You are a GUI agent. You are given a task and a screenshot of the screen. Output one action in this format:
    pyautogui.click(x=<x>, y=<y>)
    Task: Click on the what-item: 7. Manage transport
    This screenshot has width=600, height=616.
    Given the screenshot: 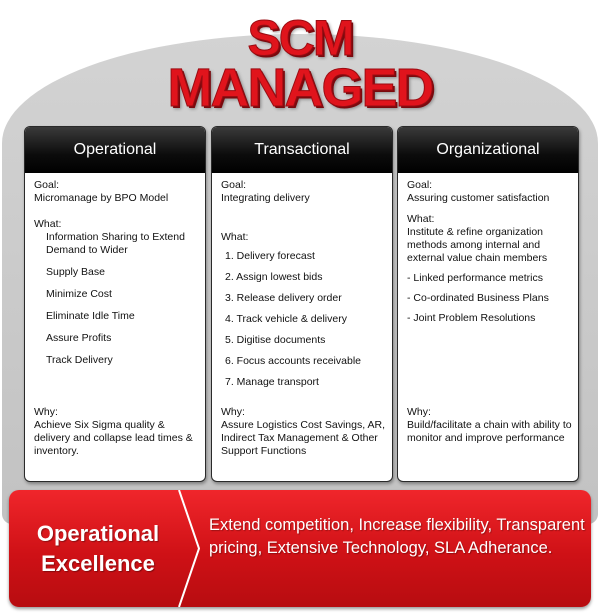 What is the action you would take?
    pyautogui.click(x=272, y=382)
    